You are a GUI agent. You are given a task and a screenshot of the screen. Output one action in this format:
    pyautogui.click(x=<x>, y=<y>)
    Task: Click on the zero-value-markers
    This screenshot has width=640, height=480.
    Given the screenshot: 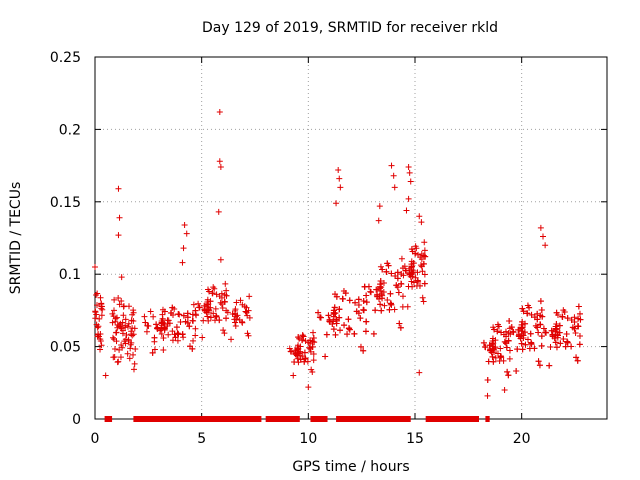 What is the action you would take?
    pyautogui.click(x=297, y=419)
    